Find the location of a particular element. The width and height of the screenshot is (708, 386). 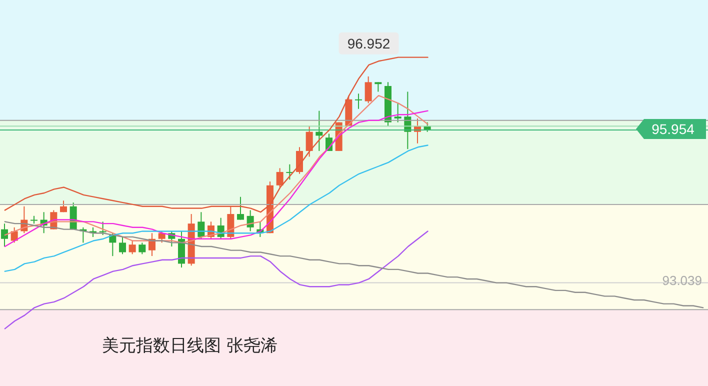

text: 93.039 is located at coordinates (682, 280).